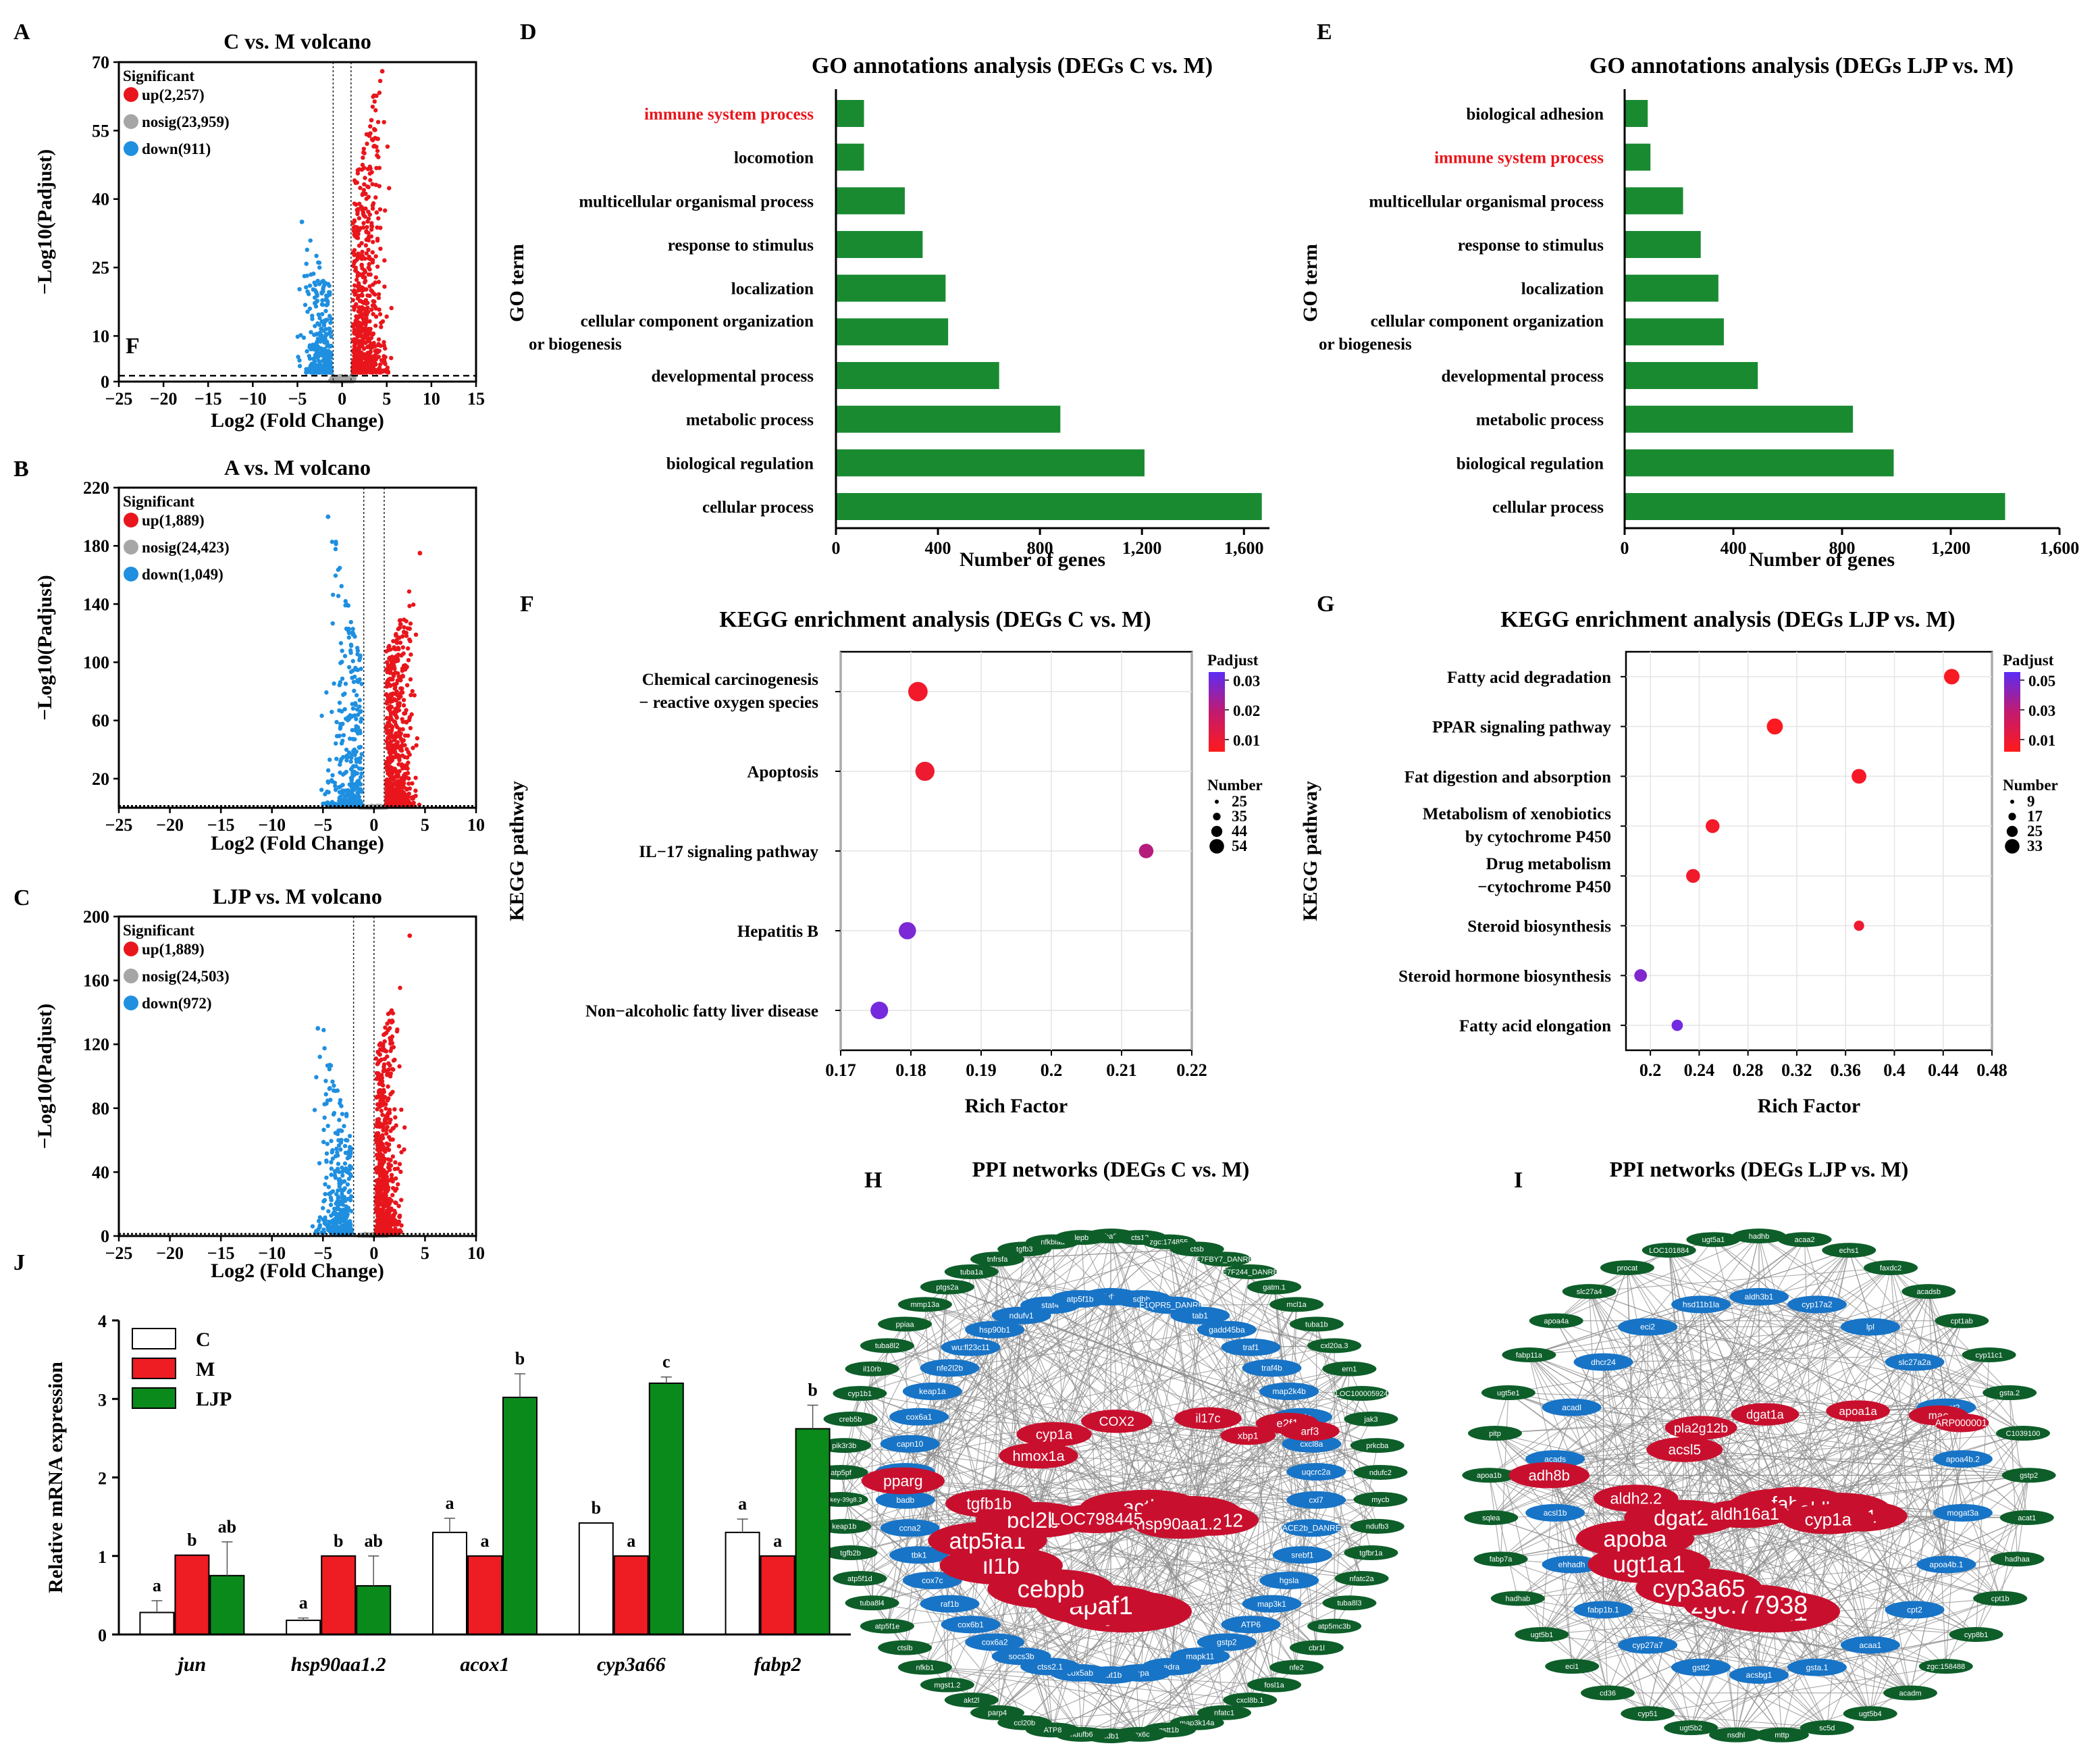  What do you see at coordinates (476, 399) in the screenshot?
I see `x-tick-label: 15` at bounding box center [476, 399].